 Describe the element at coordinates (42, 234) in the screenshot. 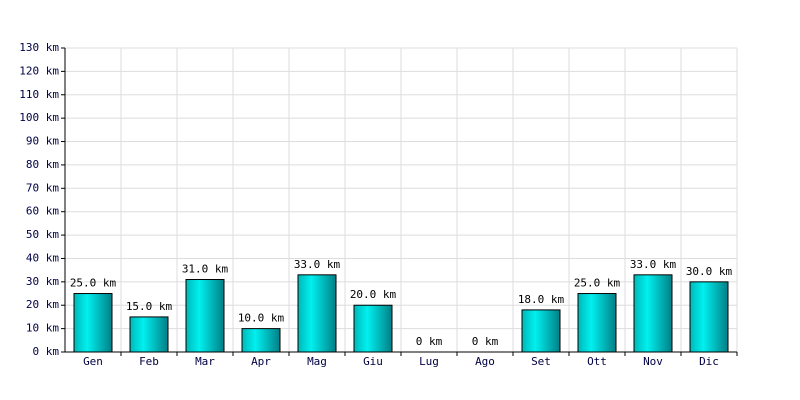

I see `y-tick-label: 50 km` at that location.